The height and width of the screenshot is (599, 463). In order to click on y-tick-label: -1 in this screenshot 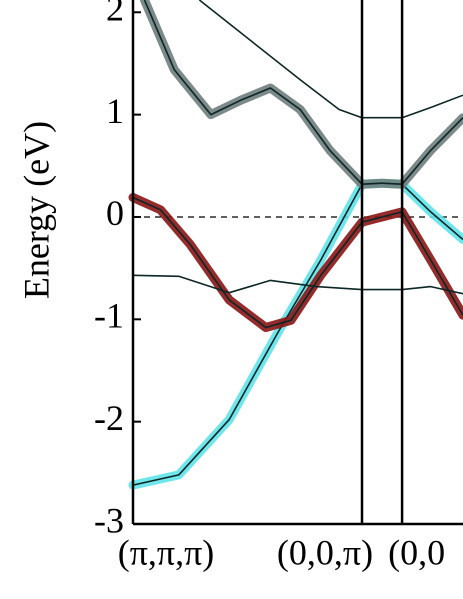, I will do `click(109, 316)`.